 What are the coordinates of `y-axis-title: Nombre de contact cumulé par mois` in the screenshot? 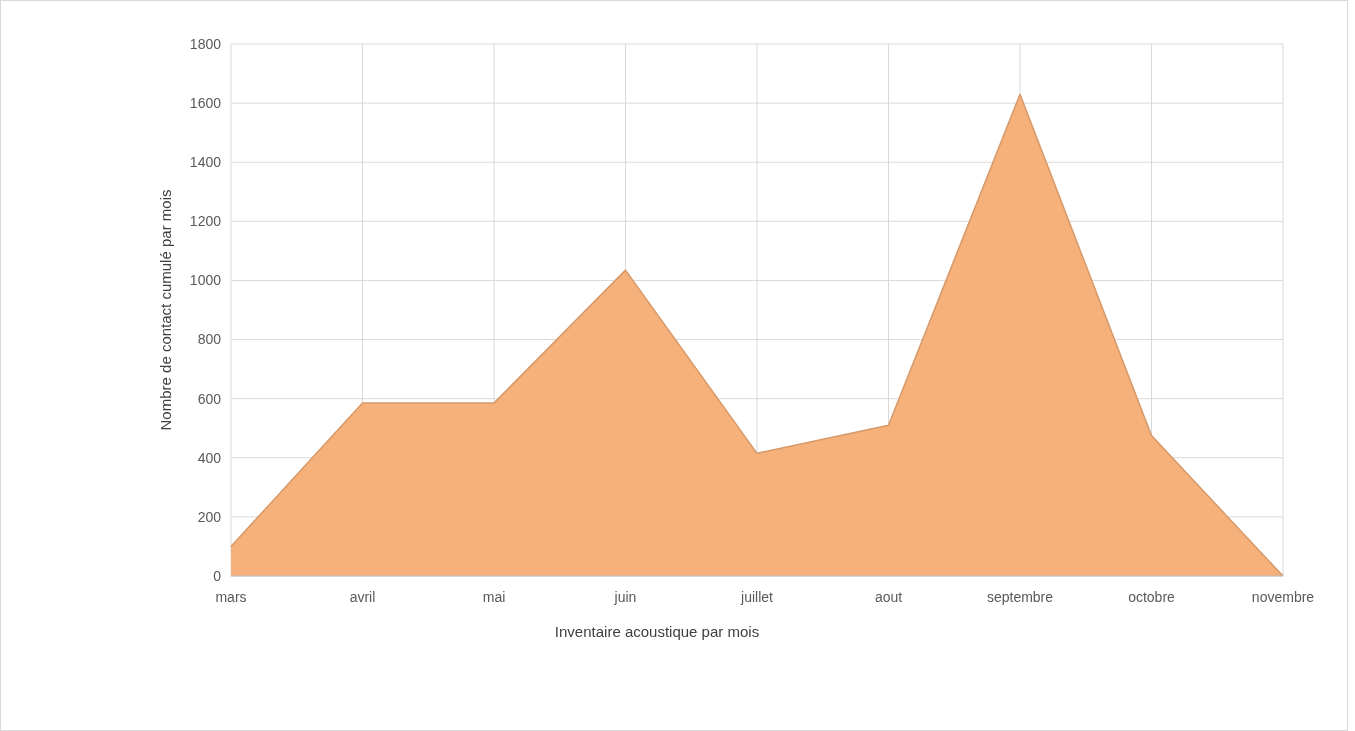 It's located at (165, 310).